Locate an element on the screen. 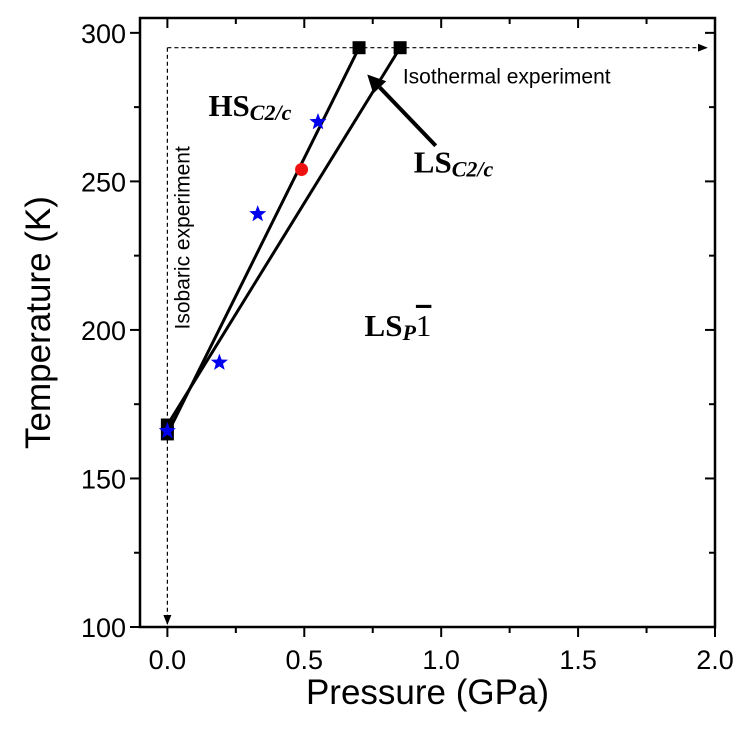  arrow-head is located at coordinates (377, 84).